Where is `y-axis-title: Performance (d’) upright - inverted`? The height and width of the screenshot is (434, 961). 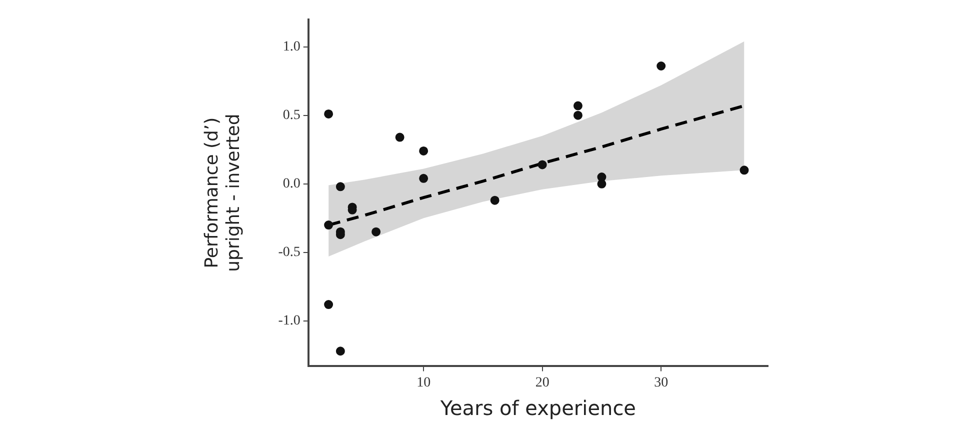 y-axis-title: Performance (d’) upright - inverted is located at coordinates (222, 193).